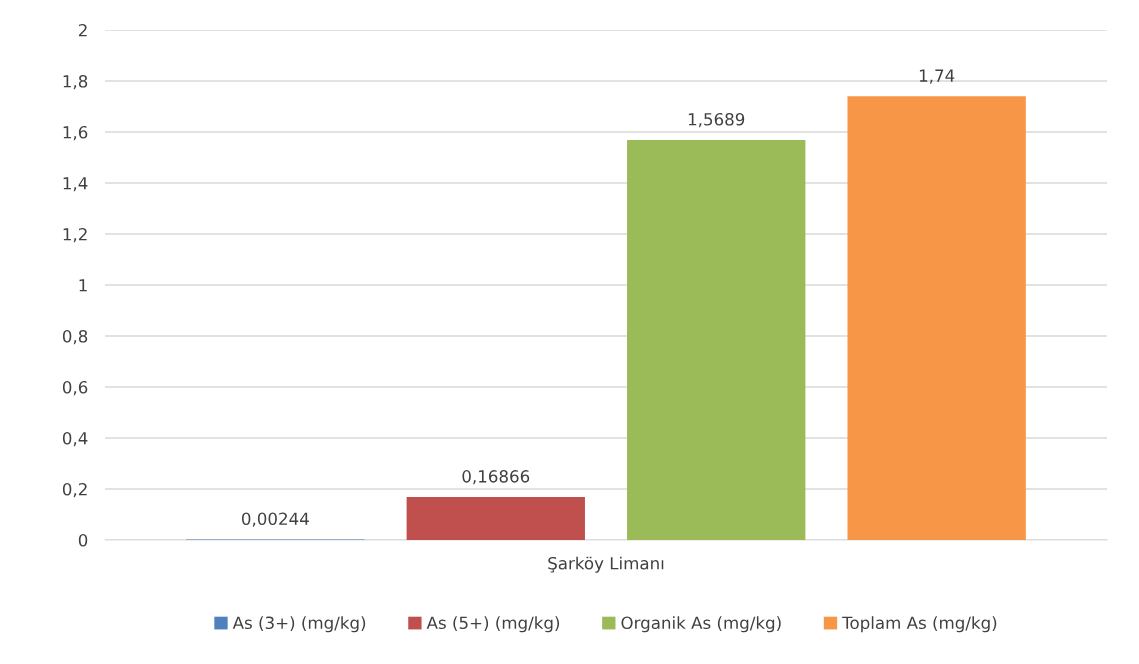 This screenshot has height=664, width=1139. Describe the element at coordinates (493, 624) in the screenshot. I see `legend-label: As (5+) (mg/kg)` at that location.